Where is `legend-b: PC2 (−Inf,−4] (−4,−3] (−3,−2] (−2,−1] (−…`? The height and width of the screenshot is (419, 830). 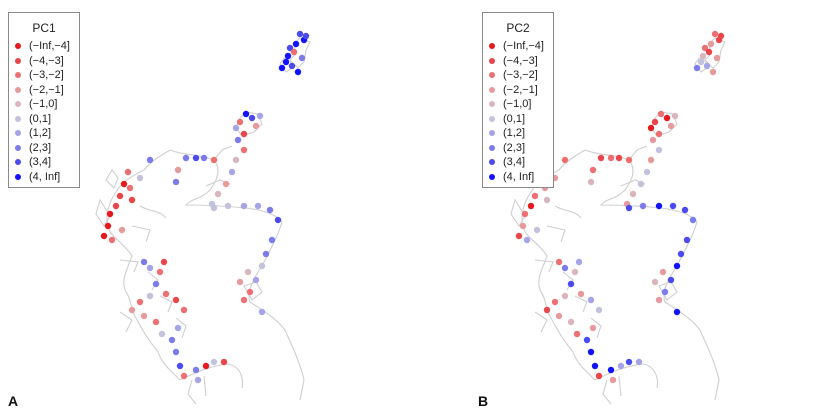 legend-b: PC2 (−Inf,−4] (−4,−3] (−3,−2] (−2,−1] (−… is located at coordinates (518, 100).